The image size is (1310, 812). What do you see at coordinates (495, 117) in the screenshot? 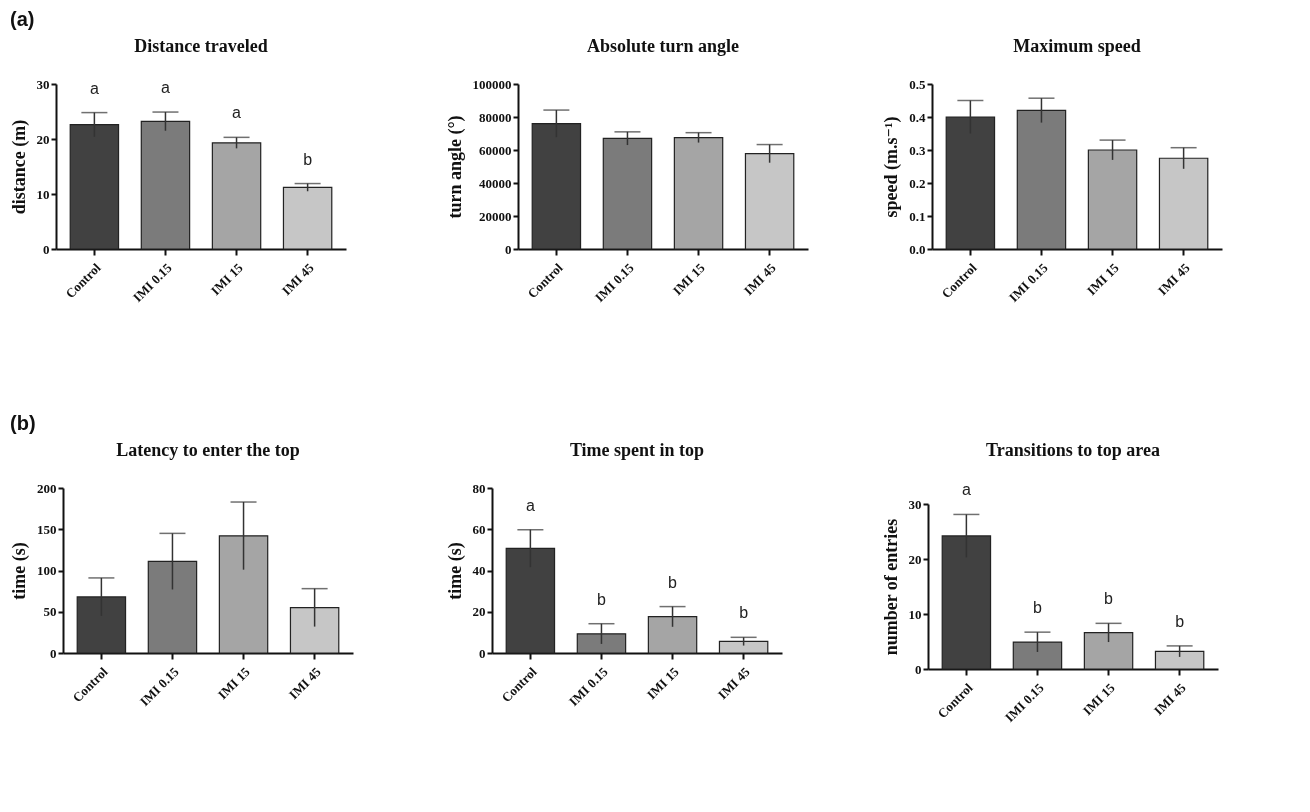
I see `y-tick-label: 80000` at bounding box center [495, 117].